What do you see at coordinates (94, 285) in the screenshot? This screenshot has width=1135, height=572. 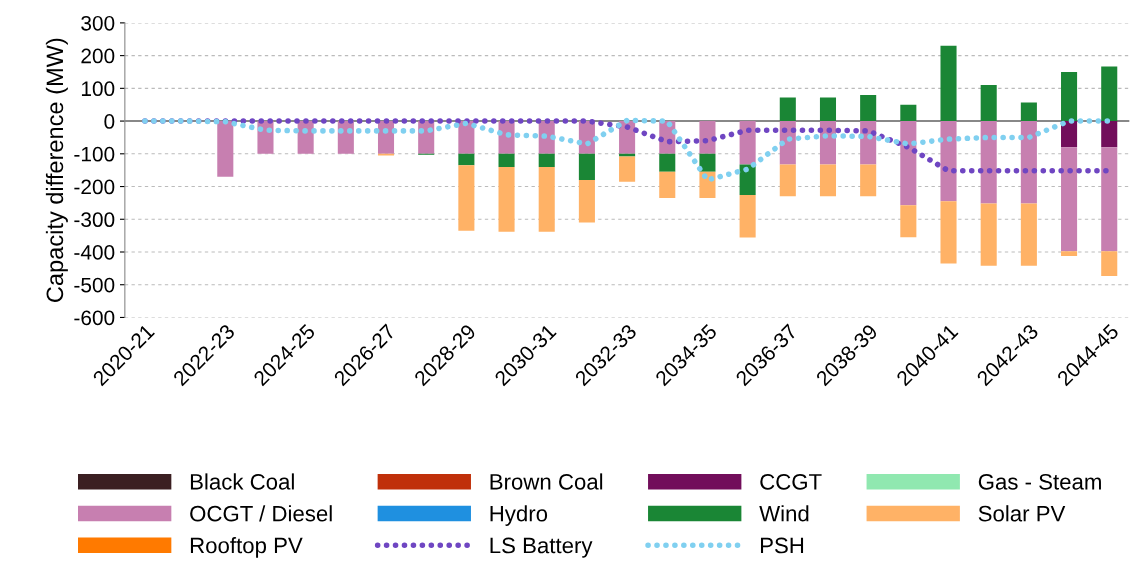 I see `y-tick-label: -500` at bounding box center [94, 285].